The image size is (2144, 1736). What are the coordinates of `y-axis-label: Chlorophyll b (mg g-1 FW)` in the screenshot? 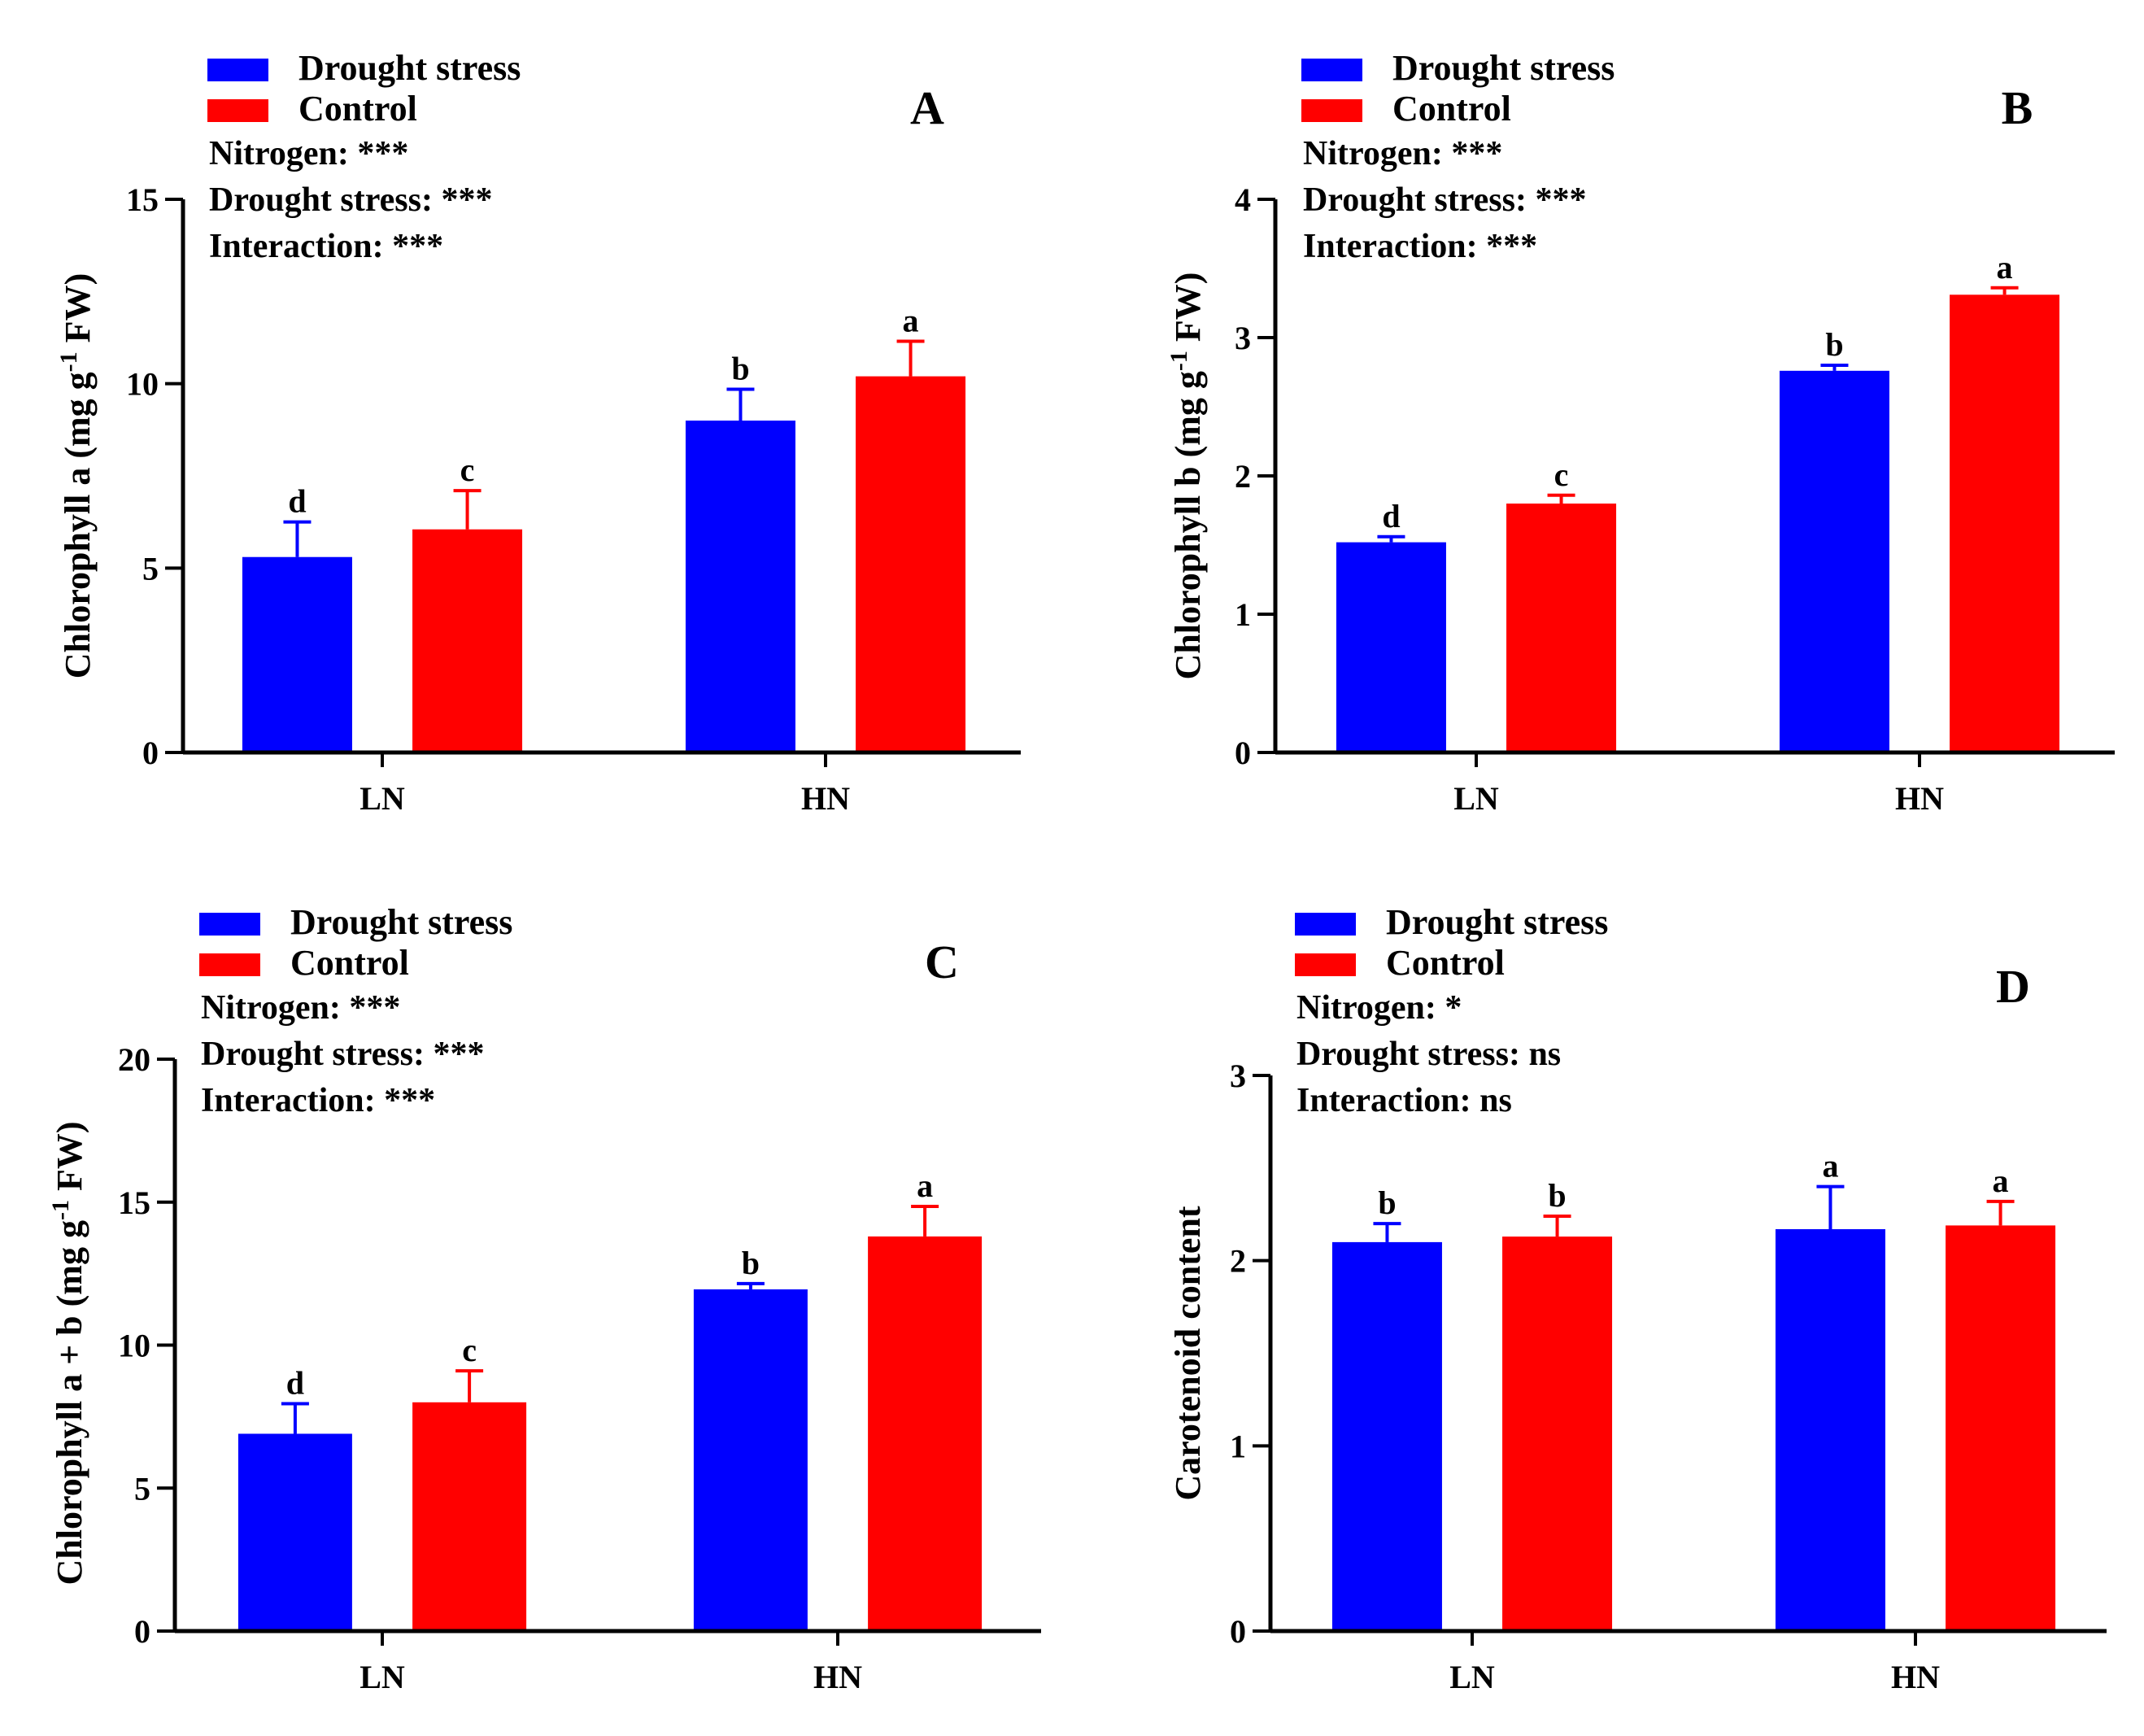 It's located at (1187, 476).